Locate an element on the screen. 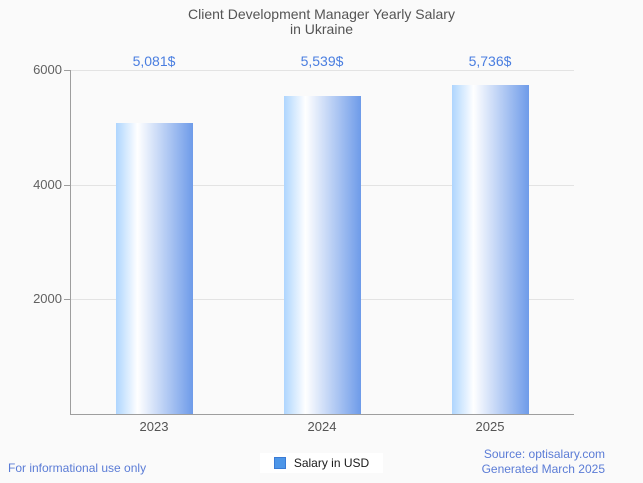 The width and height of the screenshot is (643, 483). generated-date: Generated March 2025 is located at coordinates (543, 469).